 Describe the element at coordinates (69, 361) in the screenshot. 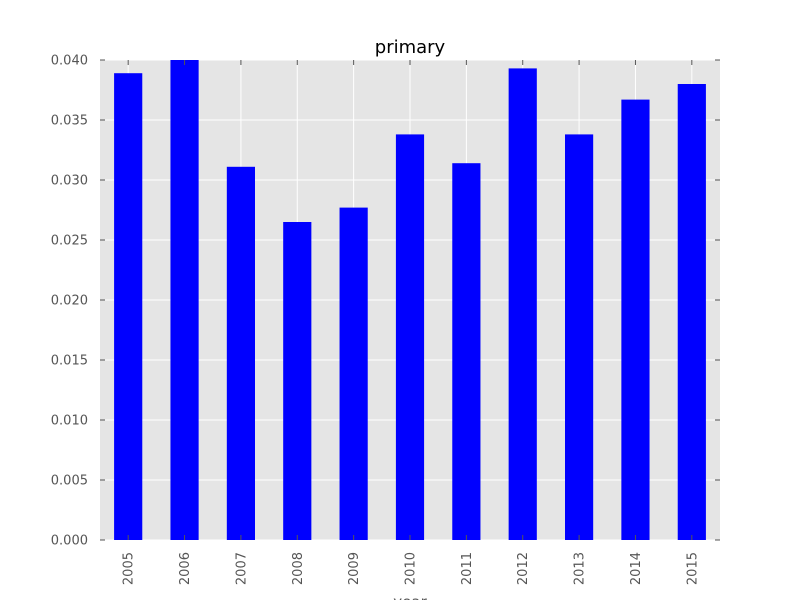

I see `y-tick-label: 0.015` at that location.